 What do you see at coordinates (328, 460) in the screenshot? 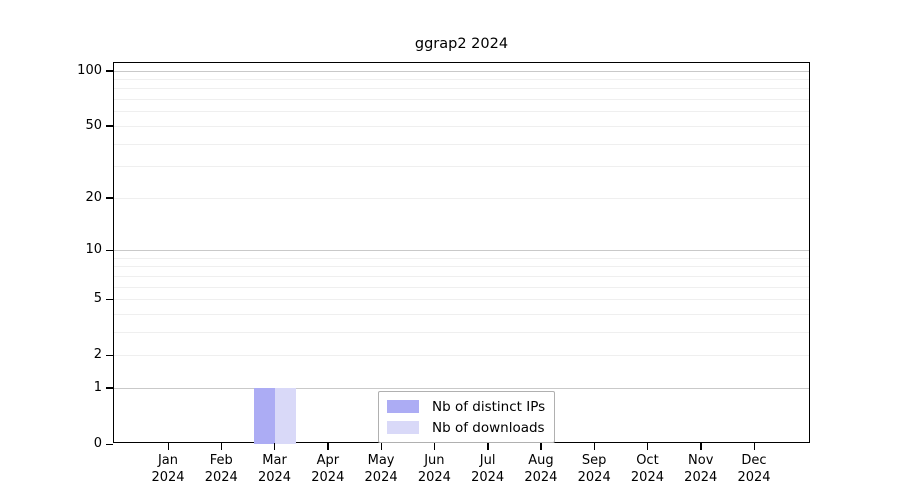
I see `x-tick-month: Apr` at bounding box center [328, 460].